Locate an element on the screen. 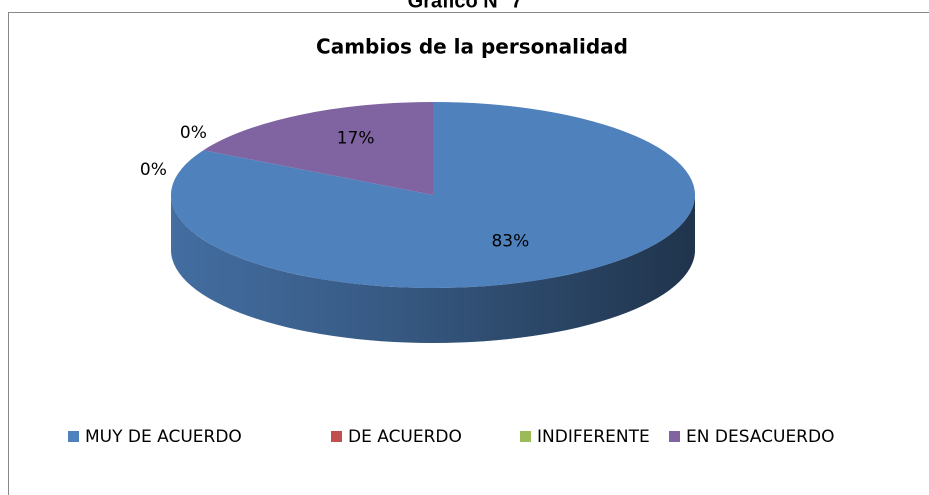 The width and height of the screenshot is (929, 495). heading: Gráfico N° 7 is located at coordinates (465, 6).